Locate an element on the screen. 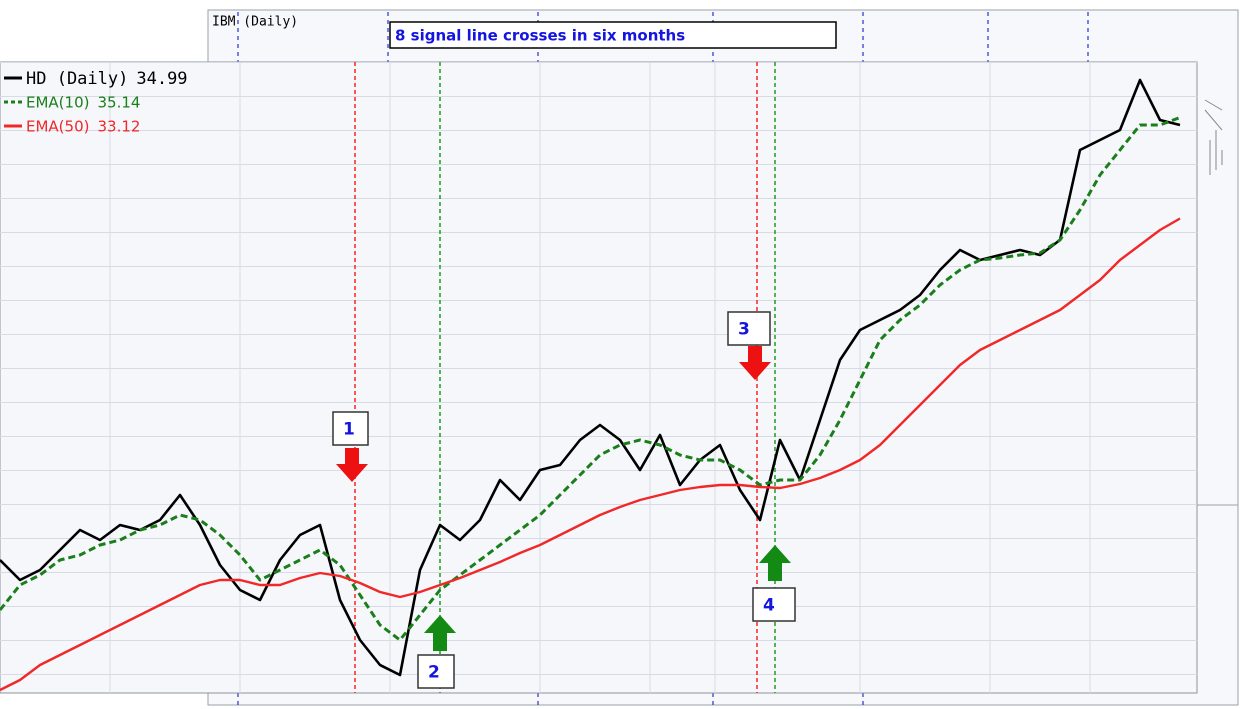  legend-label: EMA(10) is located at coordinates (57, 103).